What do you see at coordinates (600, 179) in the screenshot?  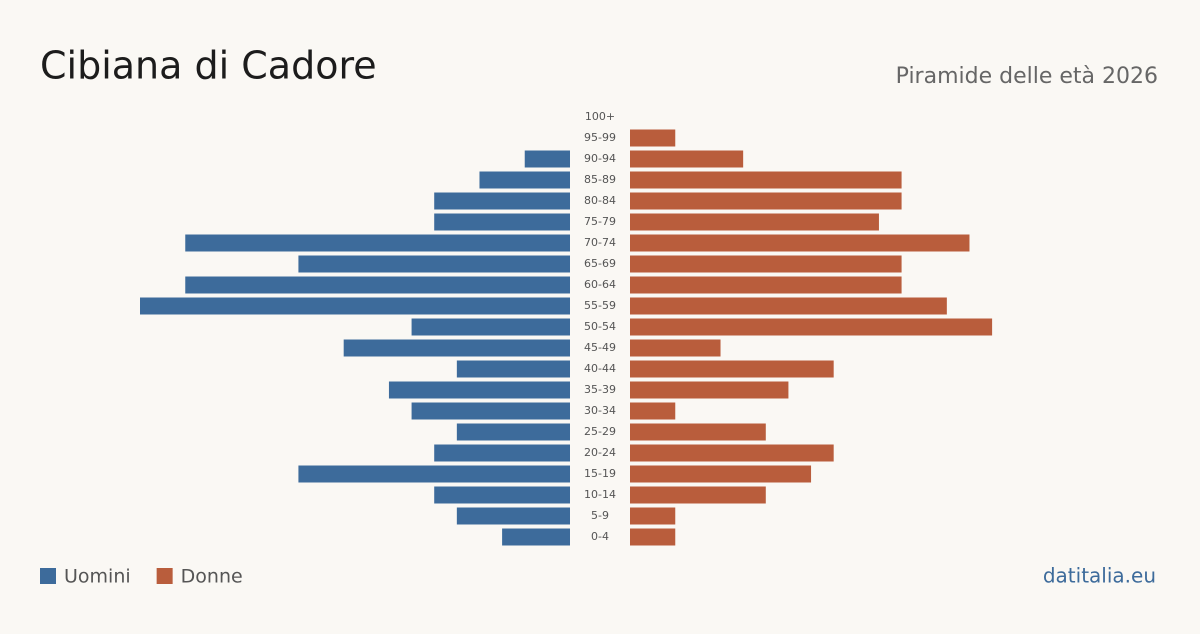 I see `age-label: 85-89` at bounding box center [600, 179].